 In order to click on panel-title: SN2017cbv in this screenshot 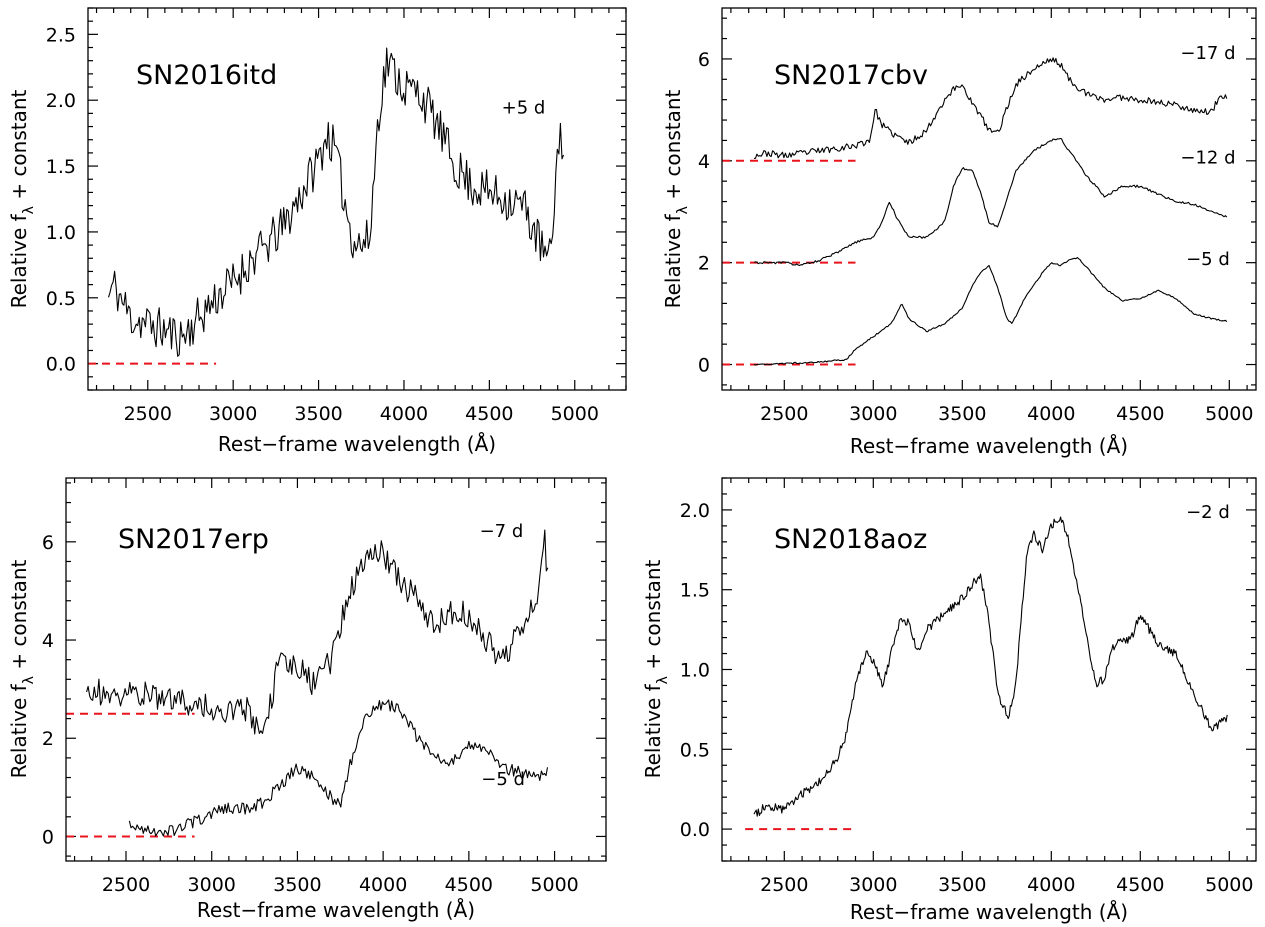, I will do `click(851, 75)`.